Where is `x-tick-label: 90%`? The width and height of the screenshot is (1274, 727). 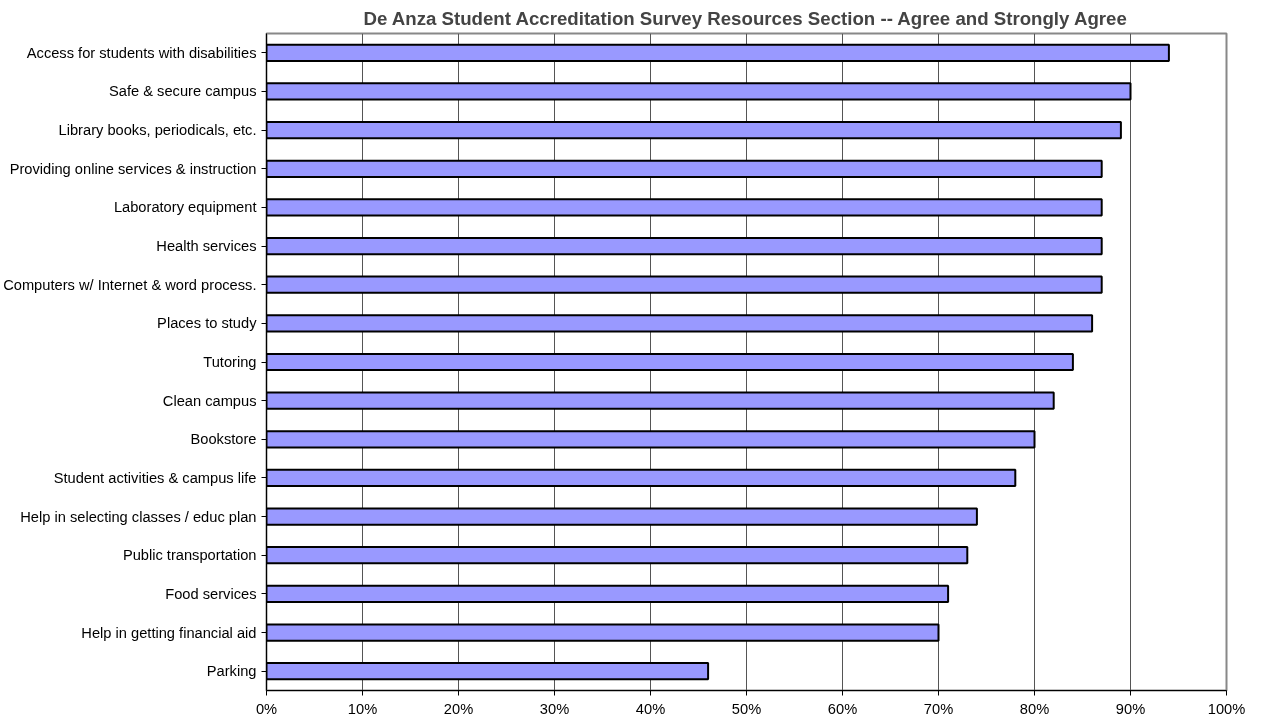 x-tick-label: 90% is located at coordinates (1130, 708).